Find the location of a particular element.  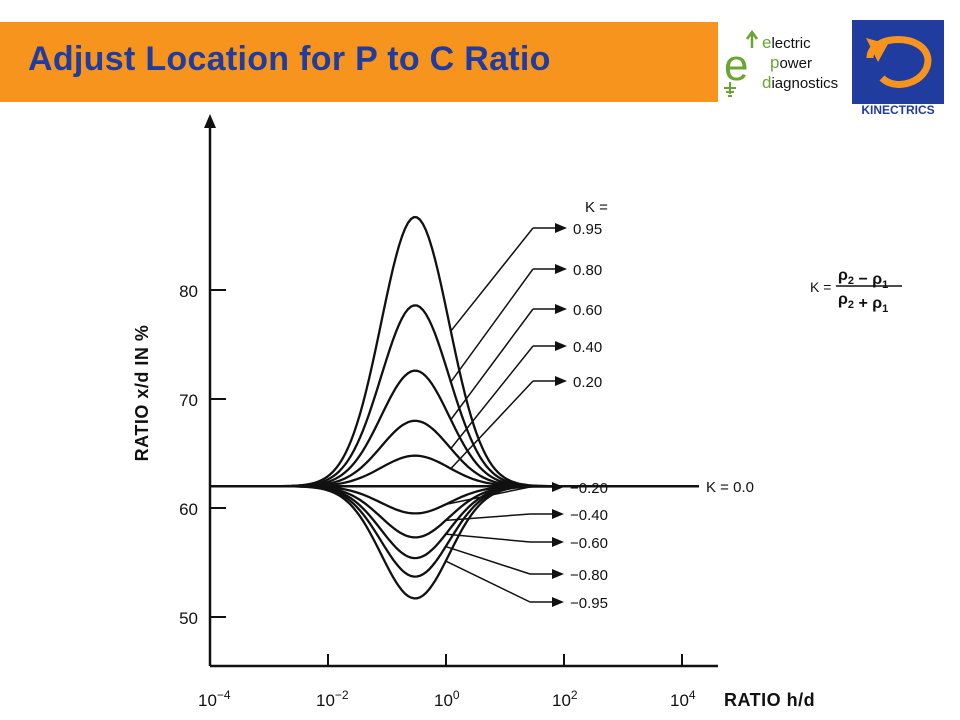

x-tick-label-−4: 10⁻⁴ is located at coordinates (214, 699).